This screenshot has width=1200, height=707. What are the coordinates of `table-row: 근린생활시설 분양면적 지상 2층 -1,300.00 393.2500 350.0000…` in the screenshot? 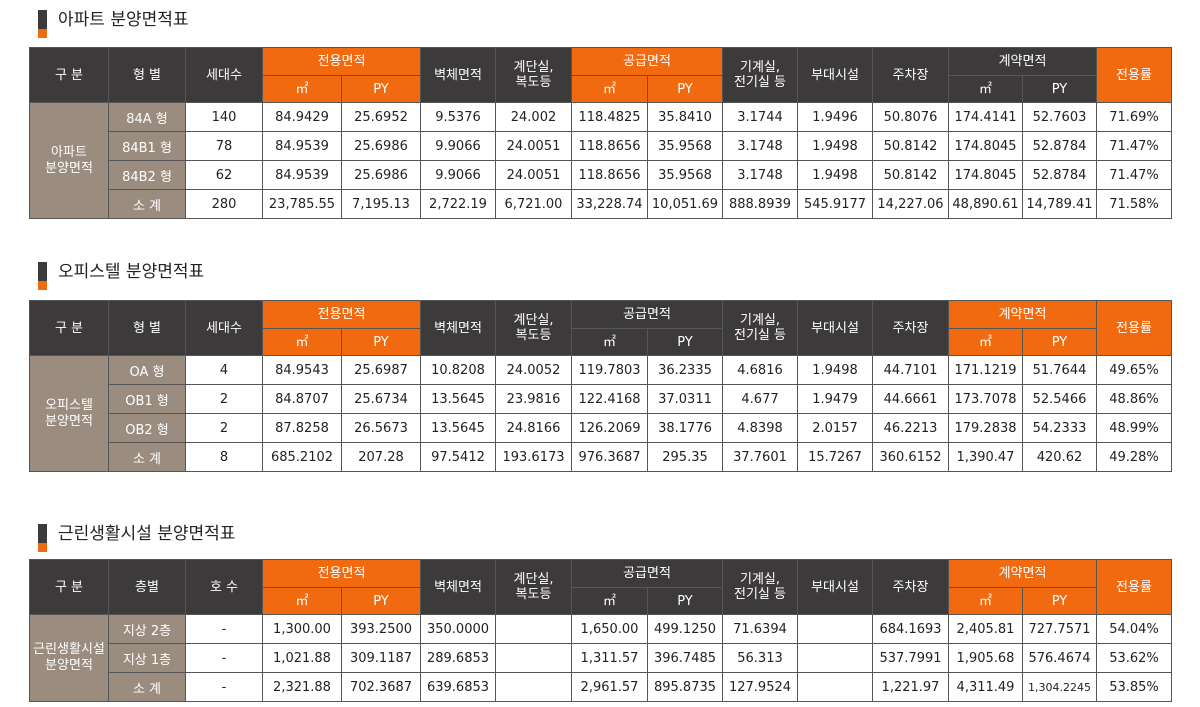 It's located at (600, 658).